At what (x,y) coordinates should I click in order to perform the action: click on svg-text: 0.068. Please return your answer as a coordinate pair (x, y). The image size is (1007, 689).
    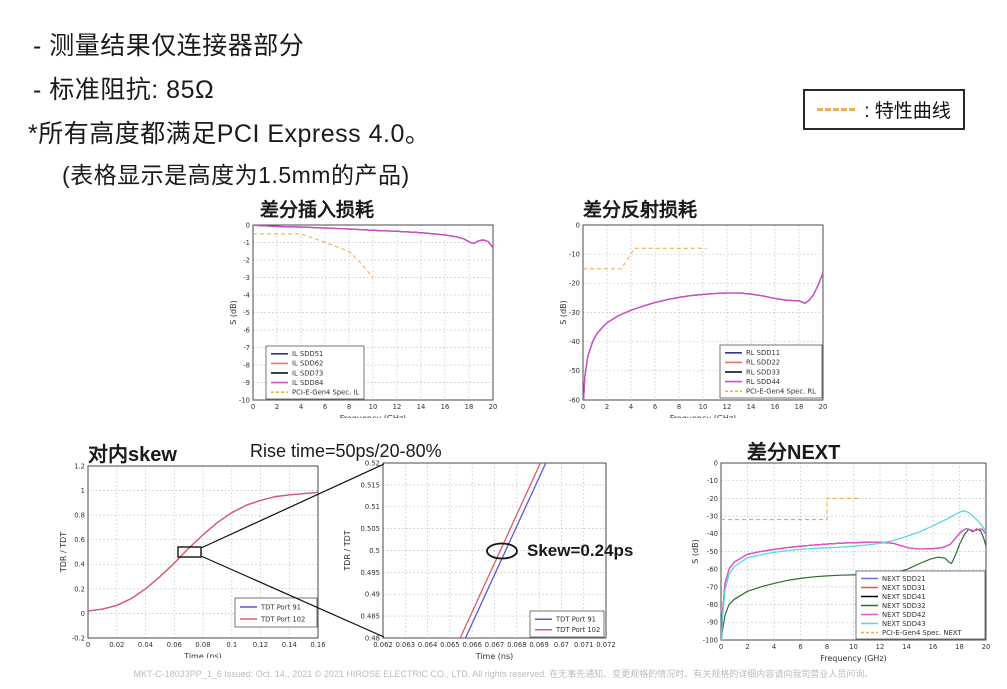
    Looking at the image, I should click on (516, 645).